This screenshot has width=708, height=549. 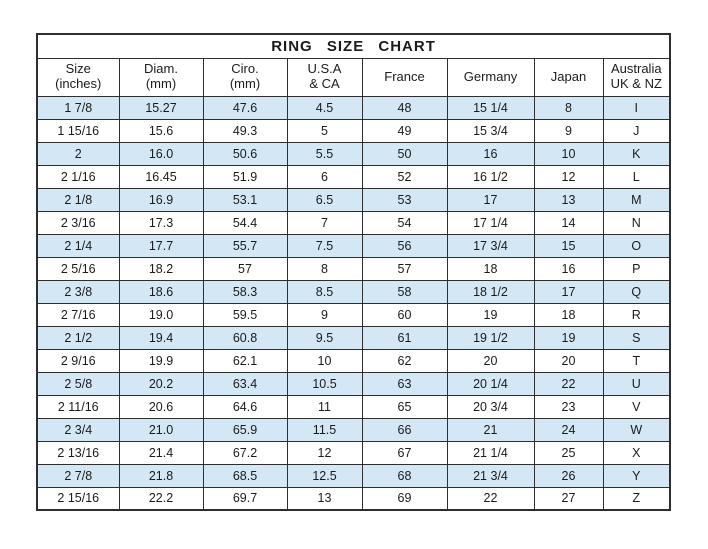 I want to click on column-header-line1: Germany, so click(x=490, y=76).